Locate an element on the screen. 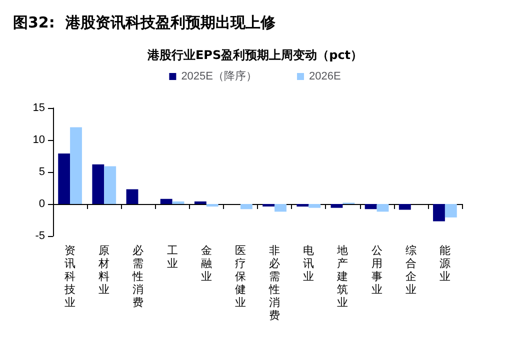 The width and height of the screenshot is (510, 344). legend-label: 2025E（降序） is located at coordinates (219, 76).